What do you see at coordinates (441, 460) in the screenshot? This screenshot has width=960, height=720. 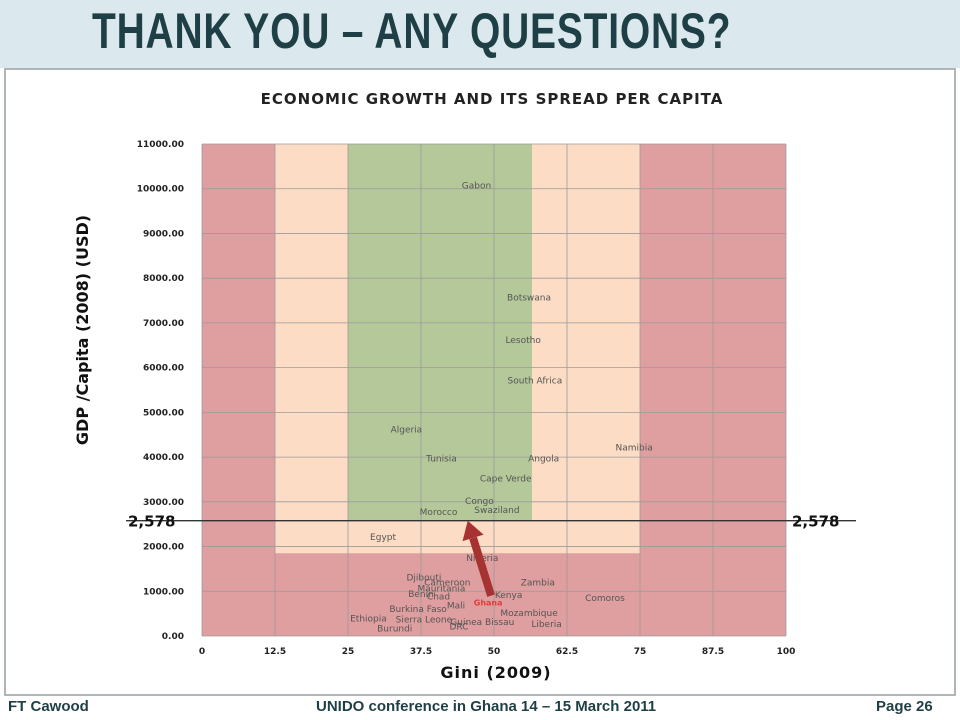 I see `point-label-tunisia: Tunisia` at bounding box center [441, 460].